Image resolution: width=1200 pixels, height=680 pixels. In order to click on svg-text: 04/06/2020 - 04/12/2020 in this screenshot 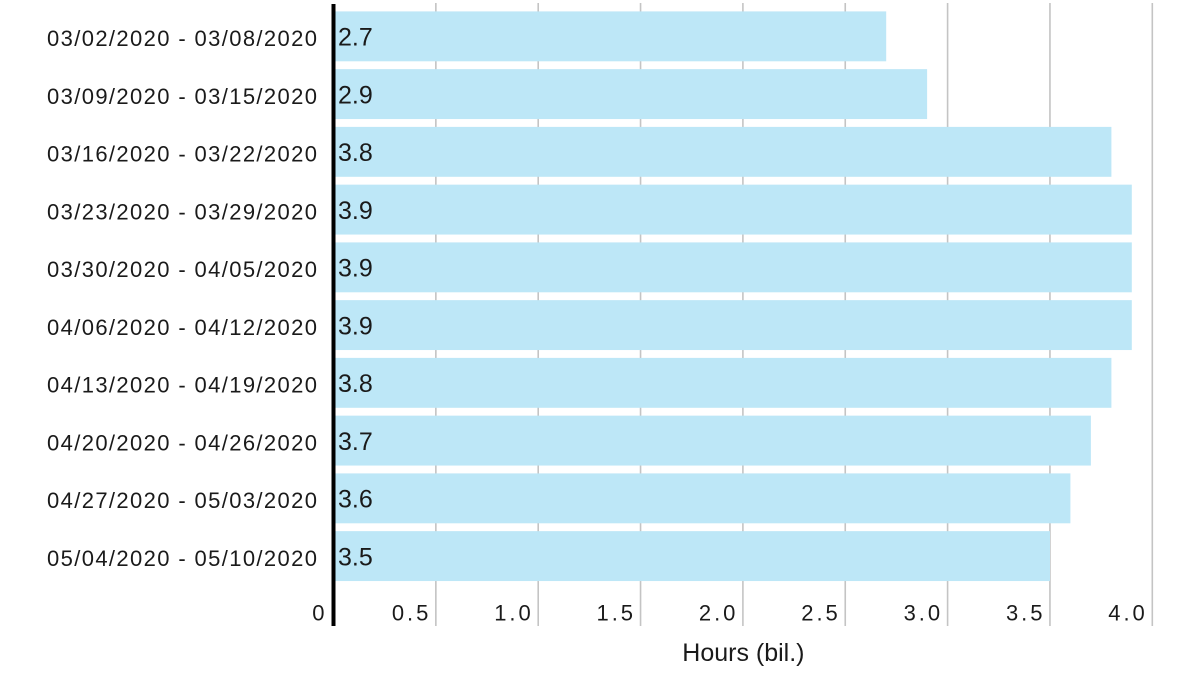, I will do `click(182, 327)`.